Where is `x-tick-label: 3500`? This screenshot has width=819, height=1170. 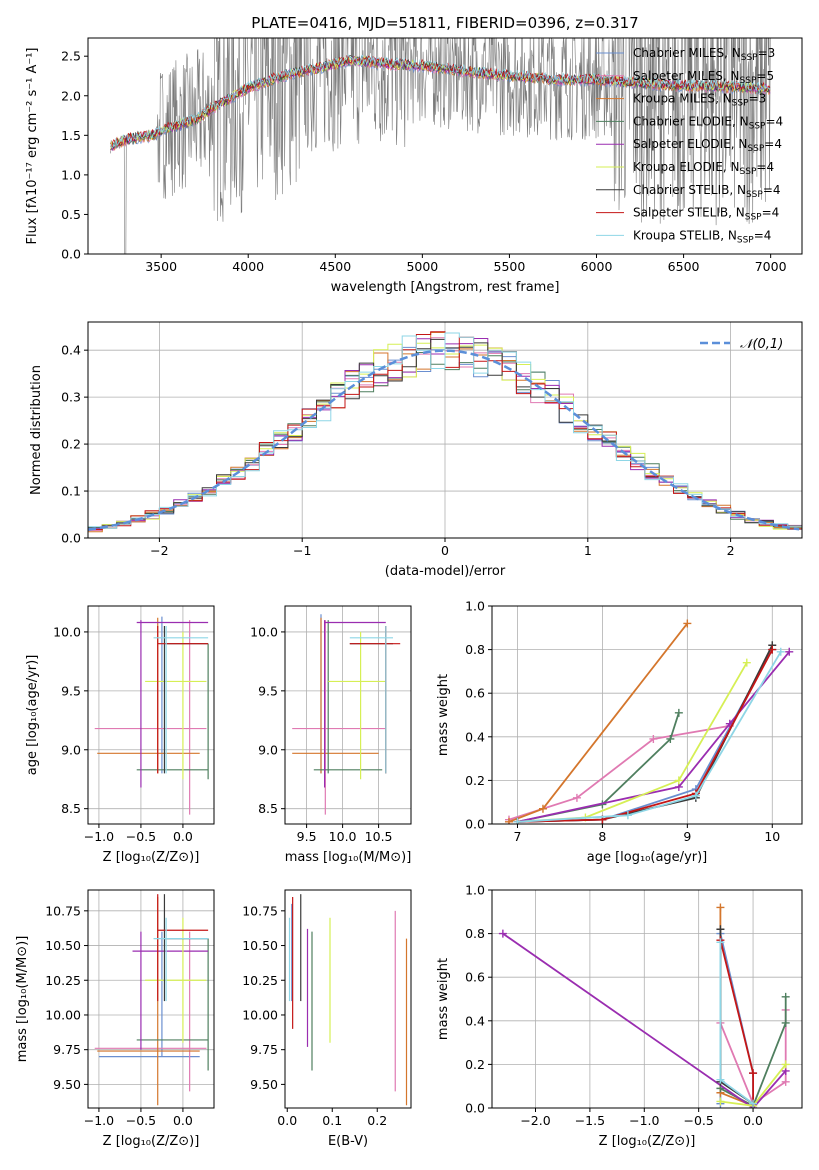 x-tick-label: 3500 is located at coordinates (161, 266).